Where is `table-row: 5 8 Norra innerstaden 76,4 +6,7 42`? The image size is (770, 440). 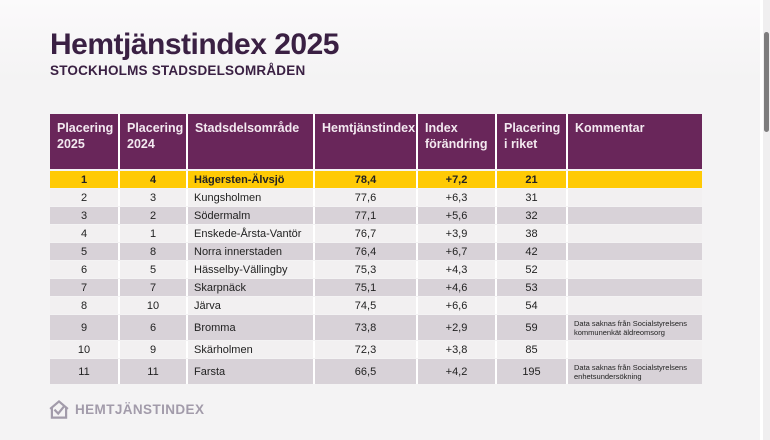
table-row: 5 8 Norra innerstaden 76,4 +6,7 42 is located at coordinates (376, 251).